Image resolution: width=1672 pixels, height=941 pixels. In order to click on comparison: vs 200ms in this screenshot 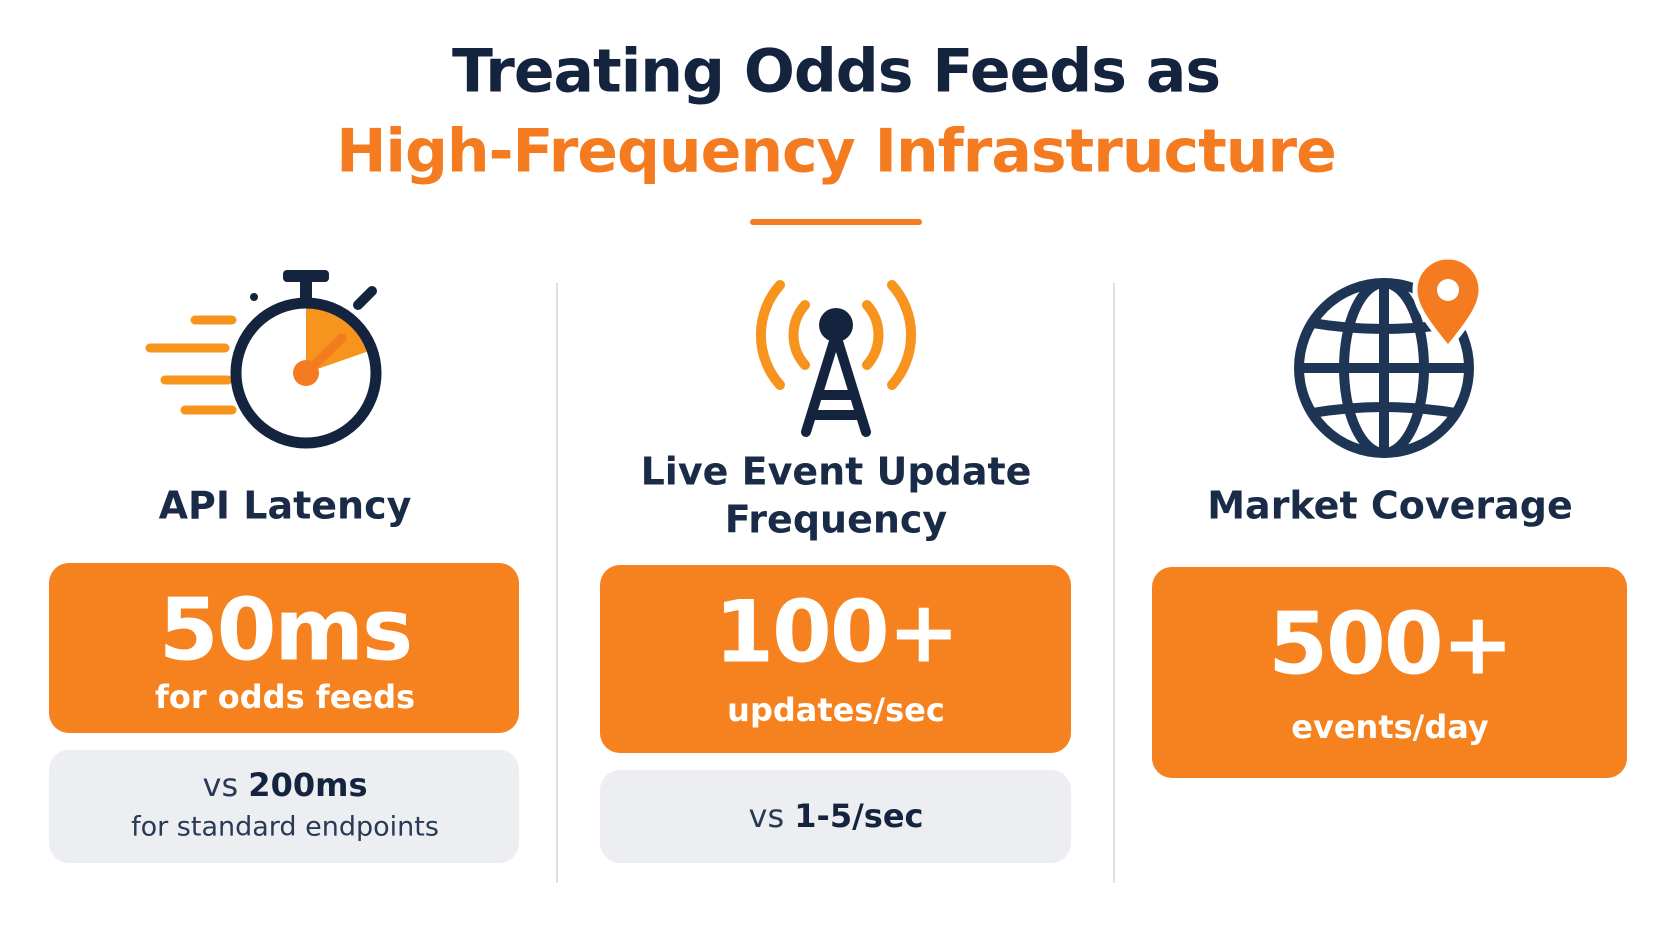, I will do `click(285, 785)`.